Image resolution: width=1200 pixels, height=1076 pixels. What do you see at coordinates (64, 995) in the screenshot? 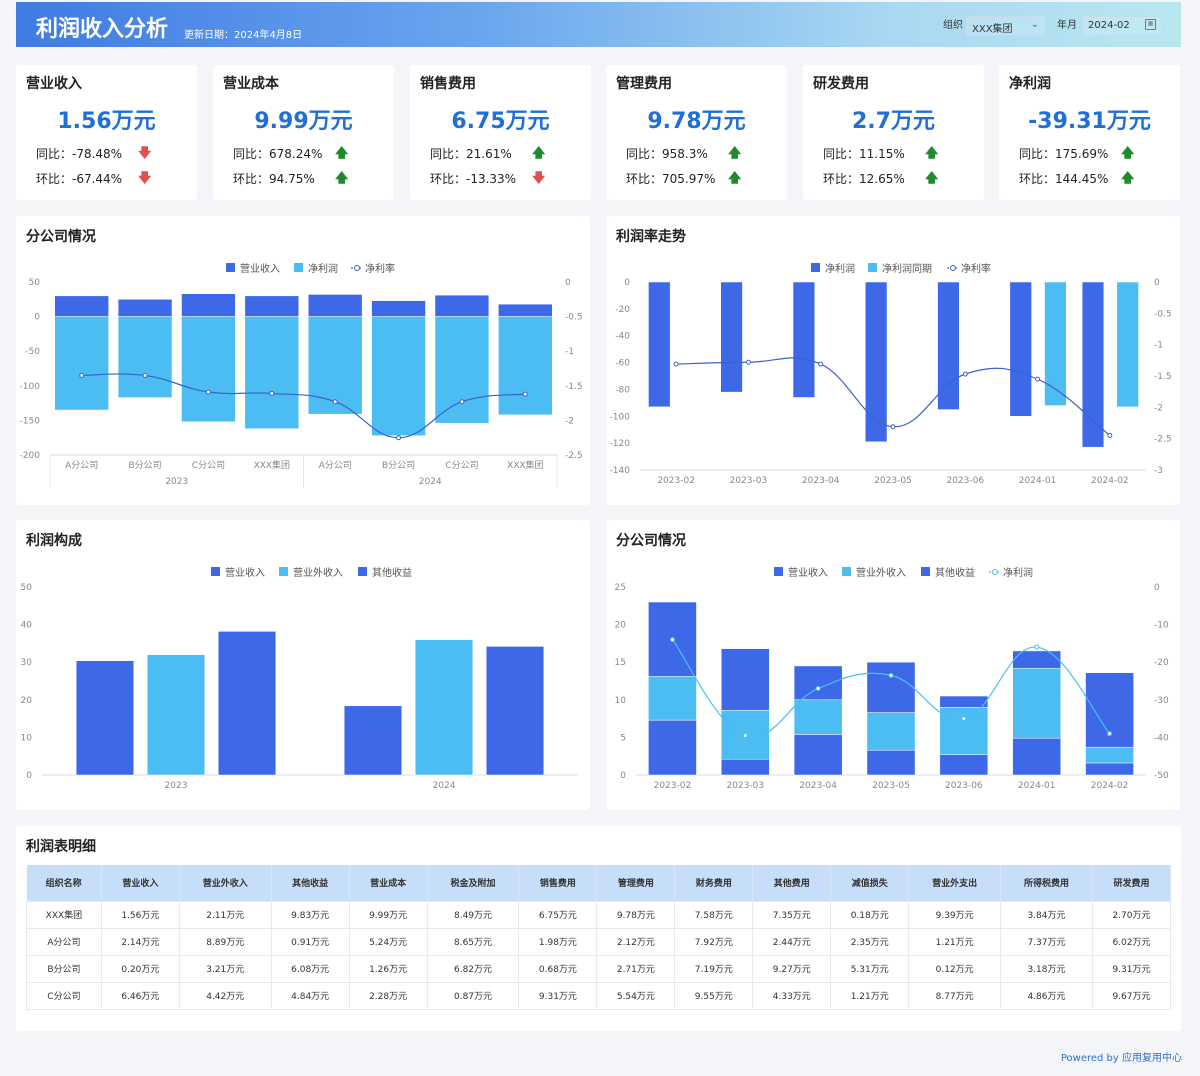
I see `table-cell: C分公司` at bounding box center [64, 995].